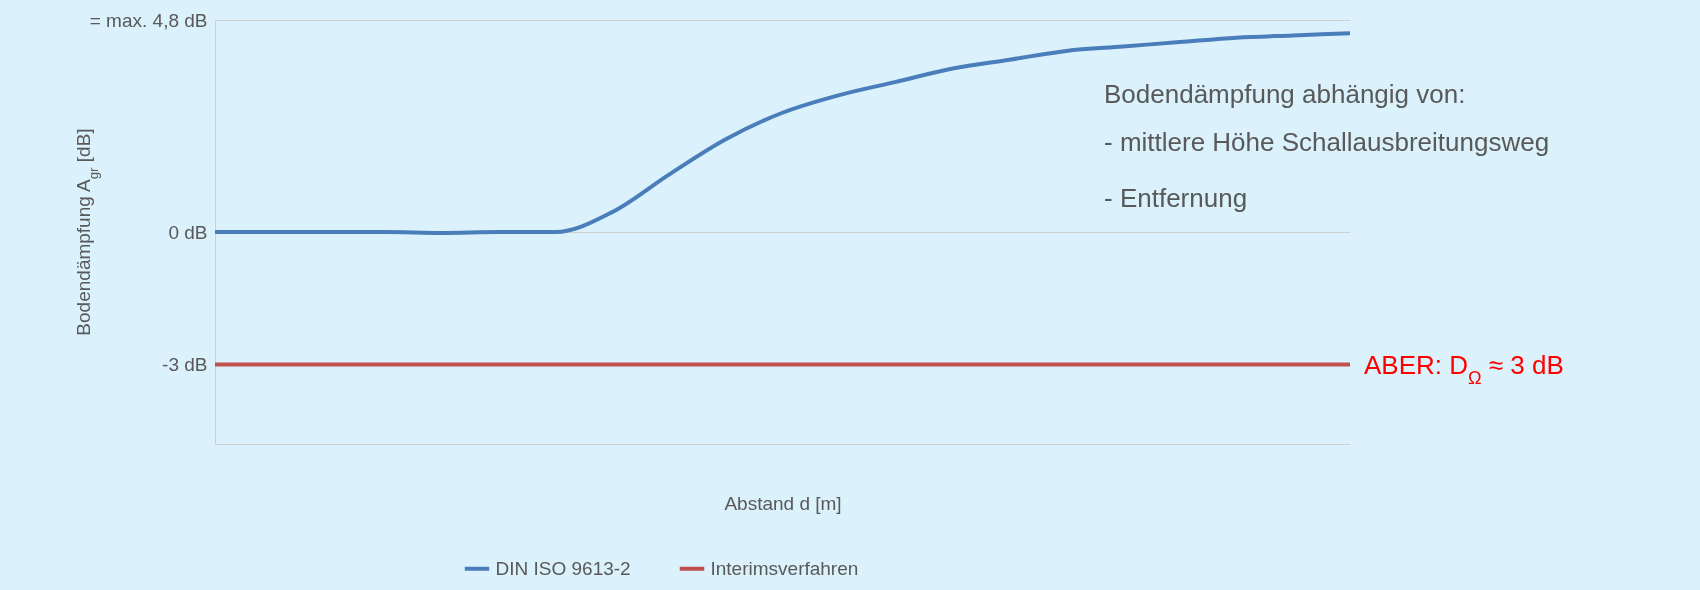 The height and width of the screenshot is (590, 1700). What do you see at coordinates (1176, 198) in the screenshot?
I see `annotation: - Entfernung` at bounding box center [1176, 198].